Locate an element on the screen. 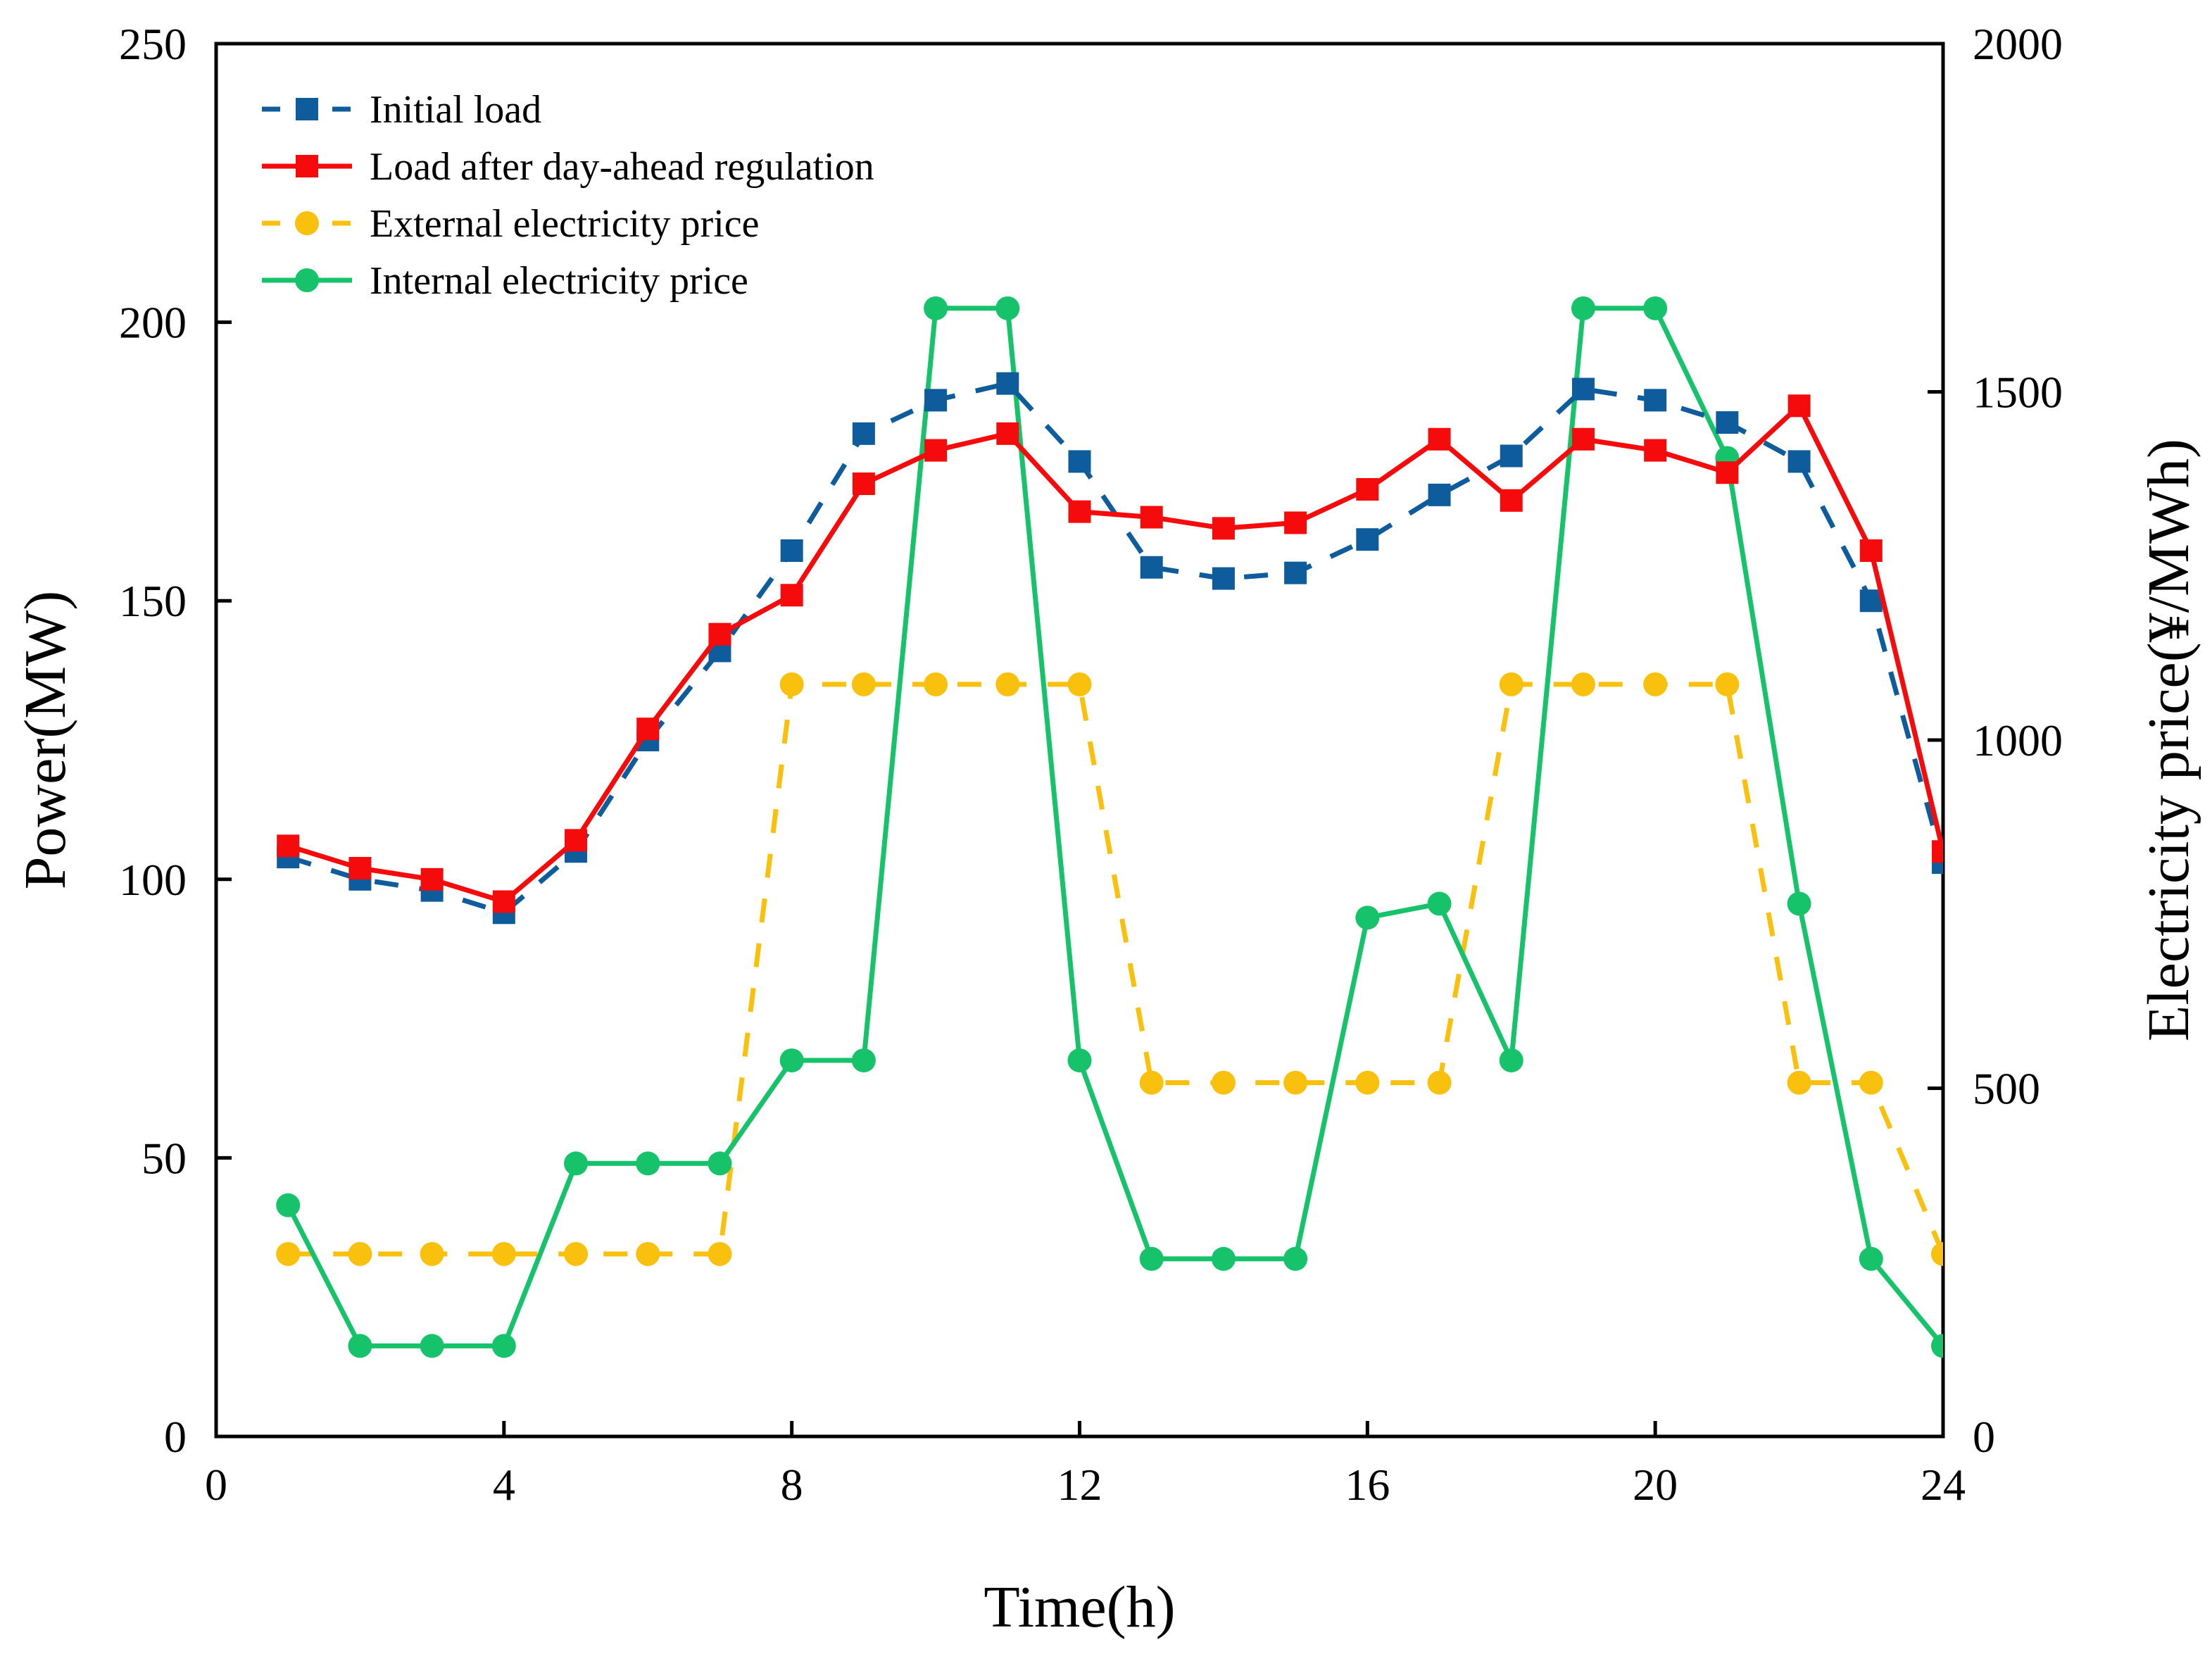 The height and width of the screenshot is (1666, 2212). legend-label-2: External electricity price is located at coordinates (564, 224).